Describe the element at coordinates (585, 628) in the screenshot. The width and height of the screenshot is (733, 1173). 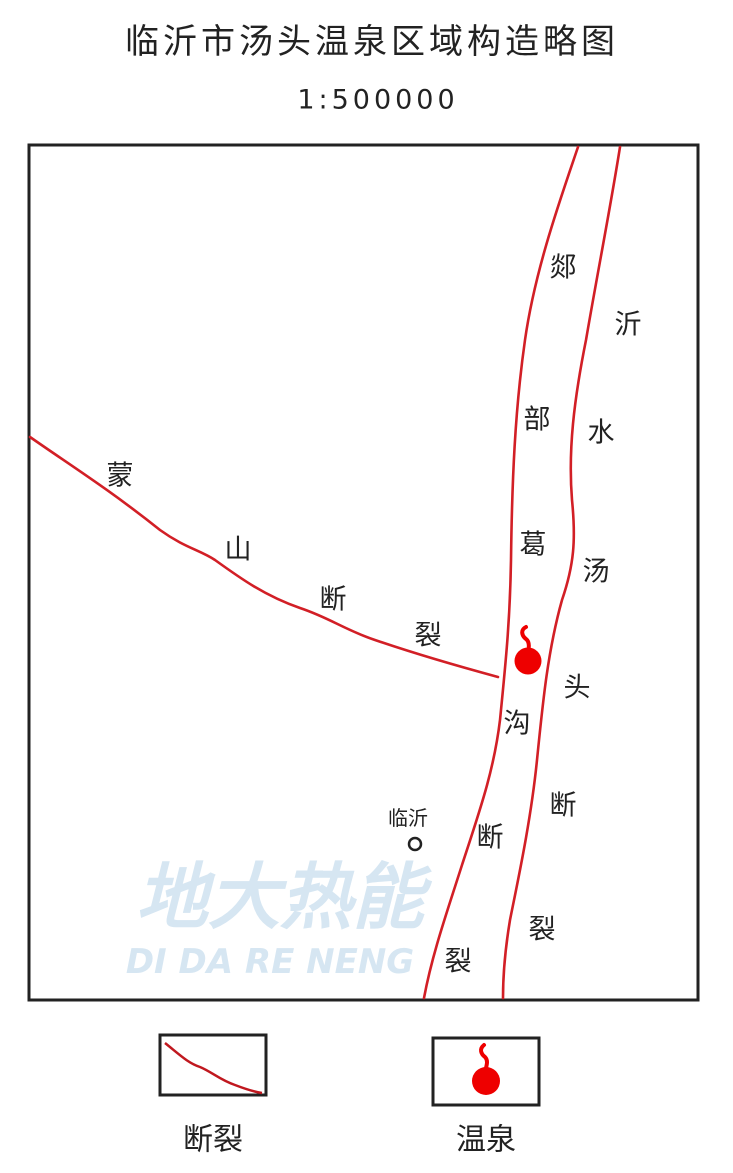
I see `east-fault-label: 沂 水 汤 头 断 裂` at that location.